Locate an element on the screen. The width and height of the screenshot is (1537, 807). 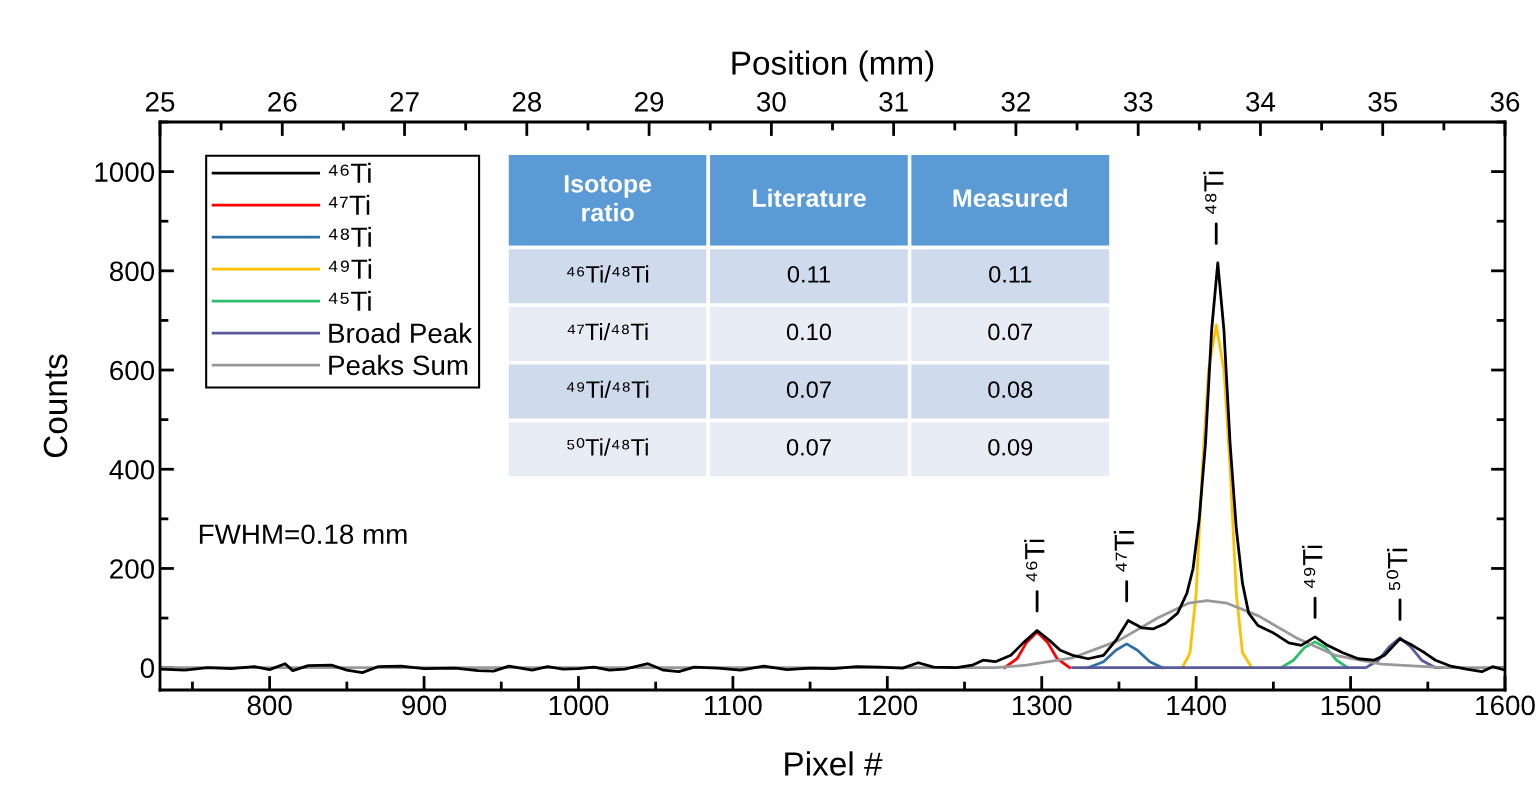
y-tick-label: 800 is located at coordinates (132, 271).